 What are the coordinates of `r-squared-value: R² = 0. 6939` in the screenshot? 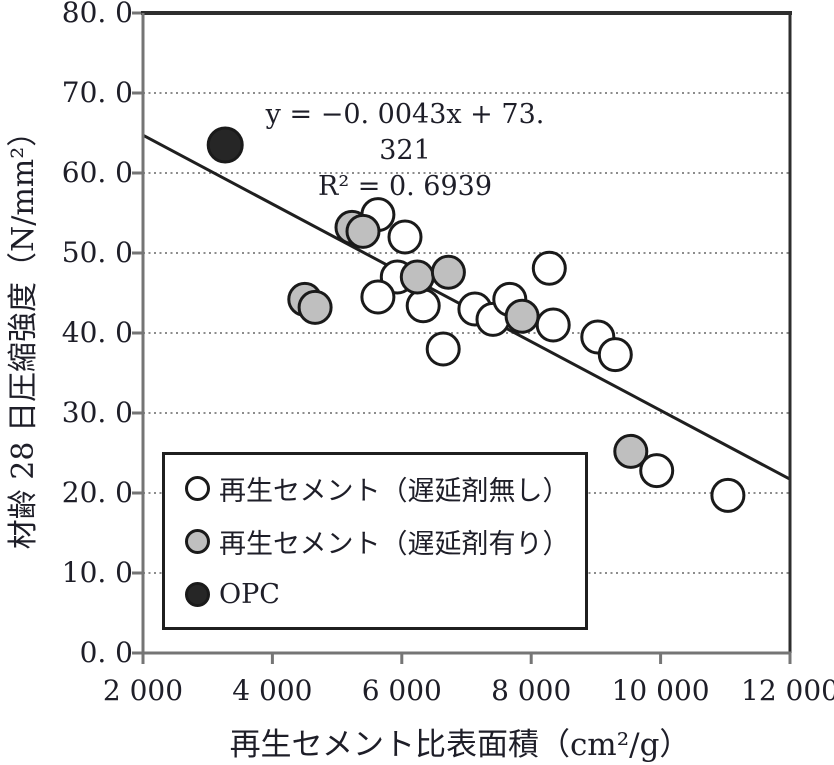 It's located at (405, 186).